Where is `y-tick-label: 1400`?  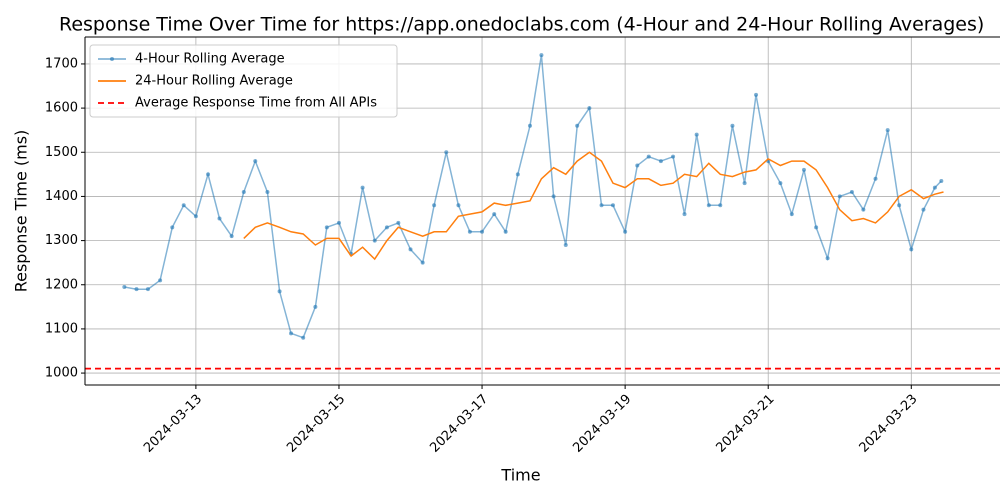 y-tick-label: 1400 is located at coordinates (61, 196).